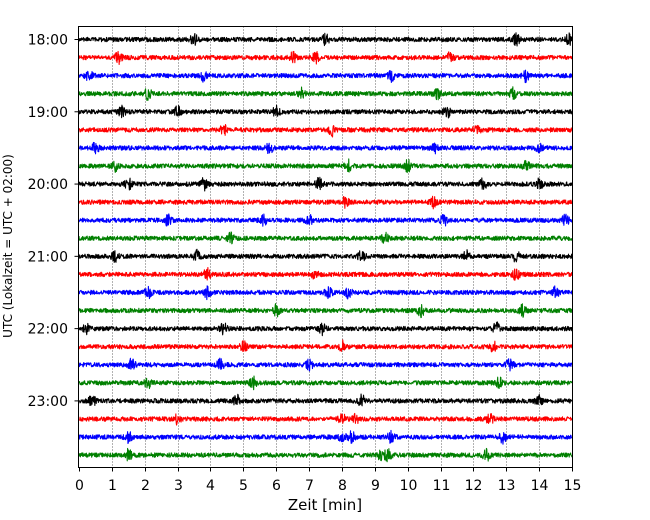 This screenshot has width=650, height=520. Describe the element at coordinates (8, 246) in the screenshot. I see `y-axis-label: UTC (Lokalzeit = UTC + 02:00)` at that location.